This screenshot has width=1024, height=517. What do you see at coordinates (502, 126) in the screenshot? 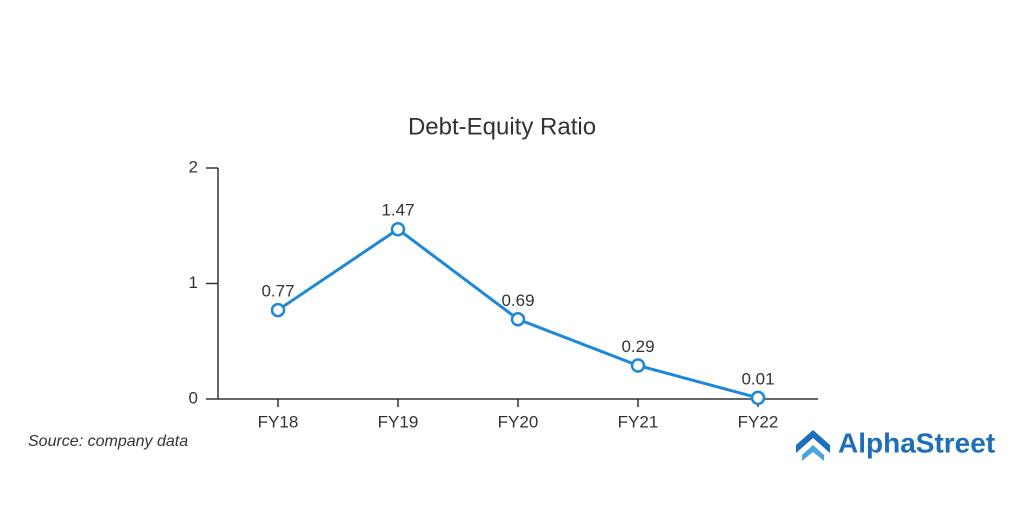
I see `chart-title: Debt-Equity Ratio` at bounding box center [502, 126].